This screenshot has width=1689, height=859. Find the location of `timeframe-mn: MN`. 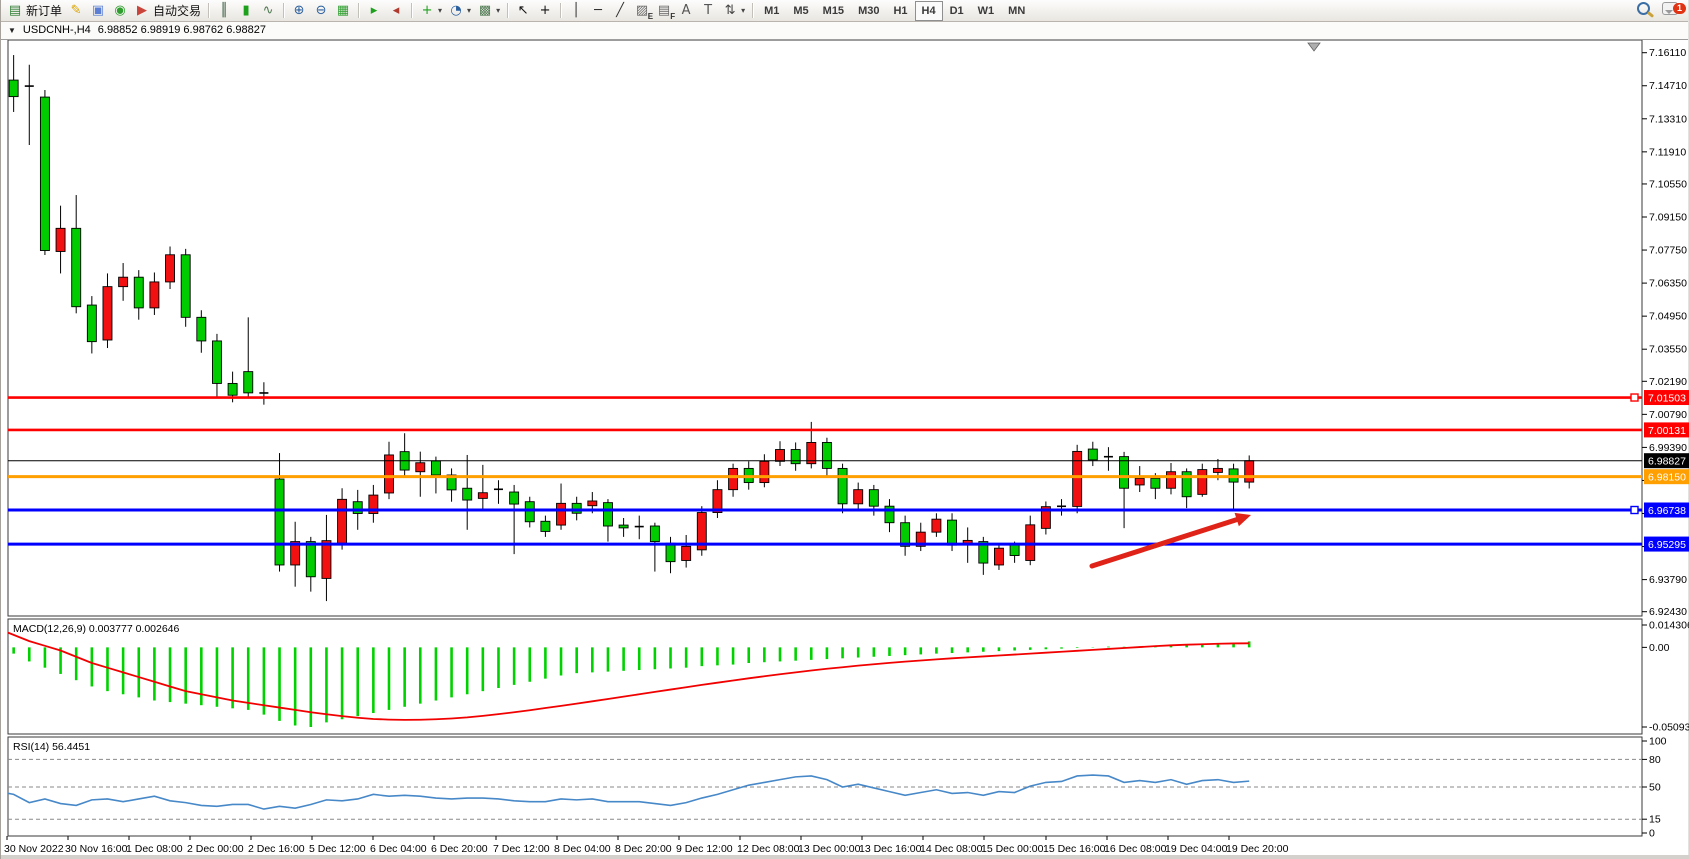

timeframe-mn: MN is located at coordinates (1017, 10).